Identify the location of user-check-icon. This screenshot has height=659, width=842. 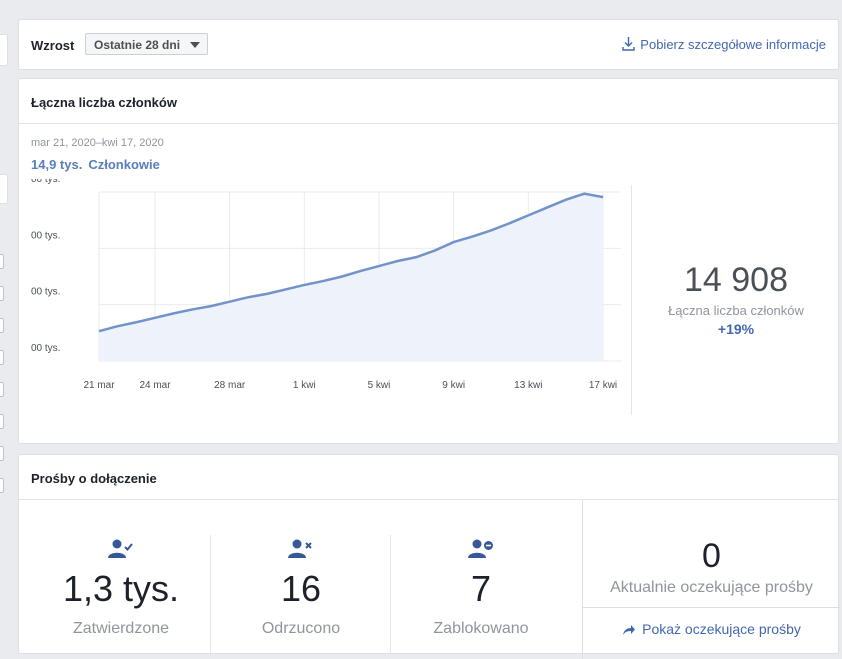
(120, 548).